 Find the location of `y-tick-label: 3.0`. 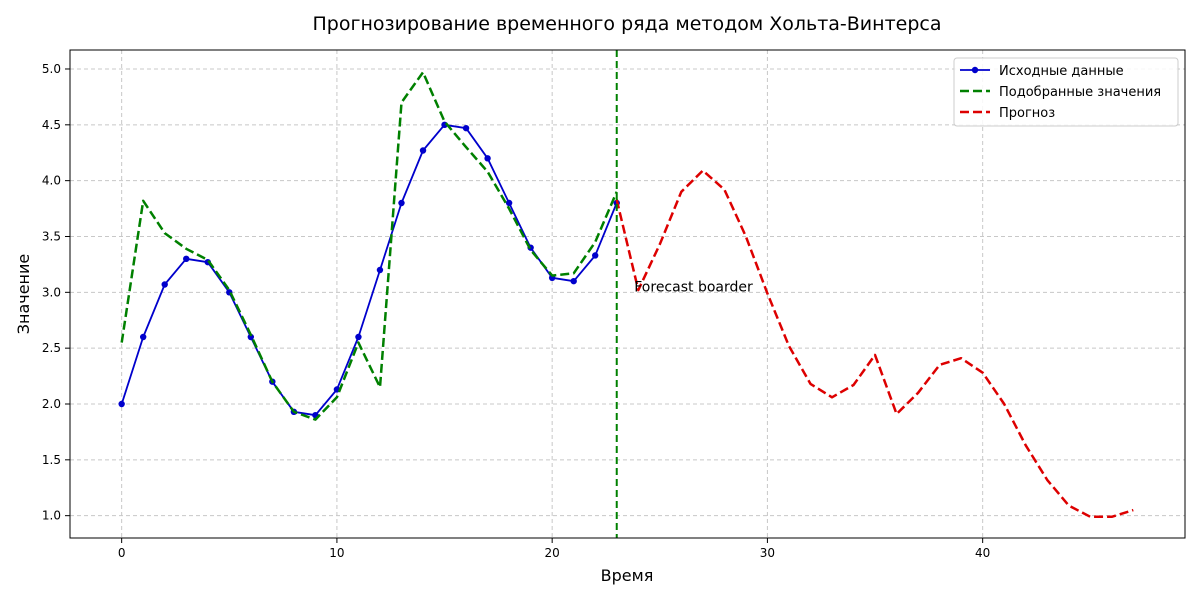

y-tick-label: 3.0 is located at coordinates (51, 292).